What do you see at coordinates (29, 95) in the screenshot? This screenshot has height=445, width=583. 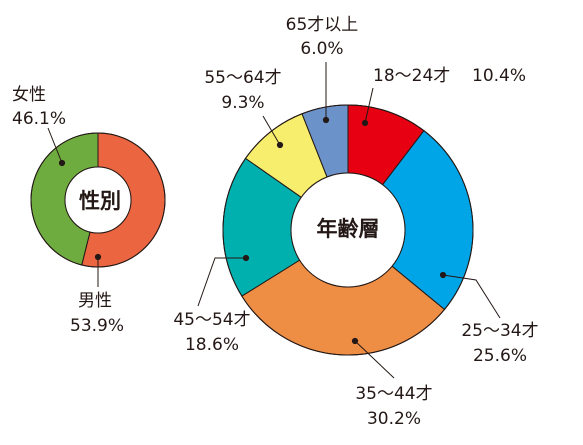 I see `gender-label-female: 女性` at bounding box center [29, 95].